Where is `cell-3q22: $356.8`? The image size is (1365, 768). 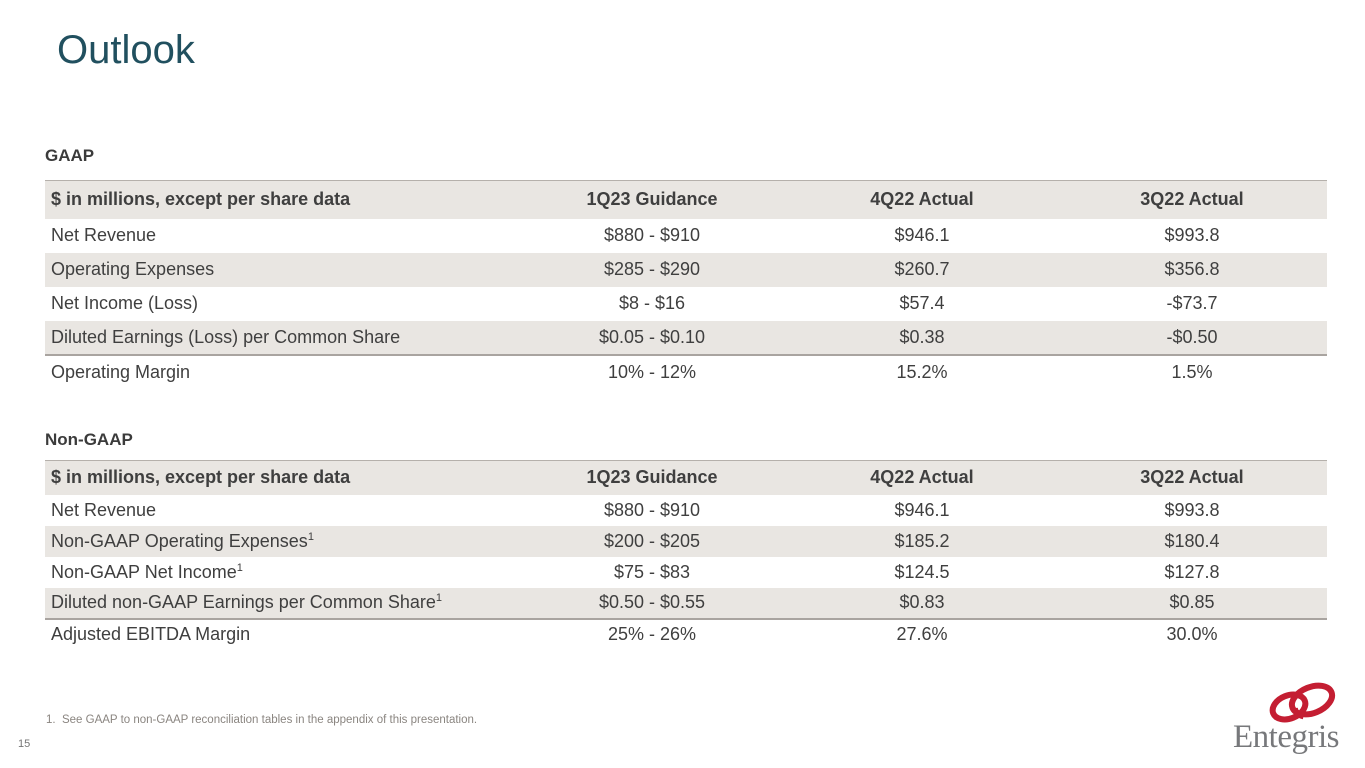
cell-3q22: $356.8 is located at coordinates (1192, 269).